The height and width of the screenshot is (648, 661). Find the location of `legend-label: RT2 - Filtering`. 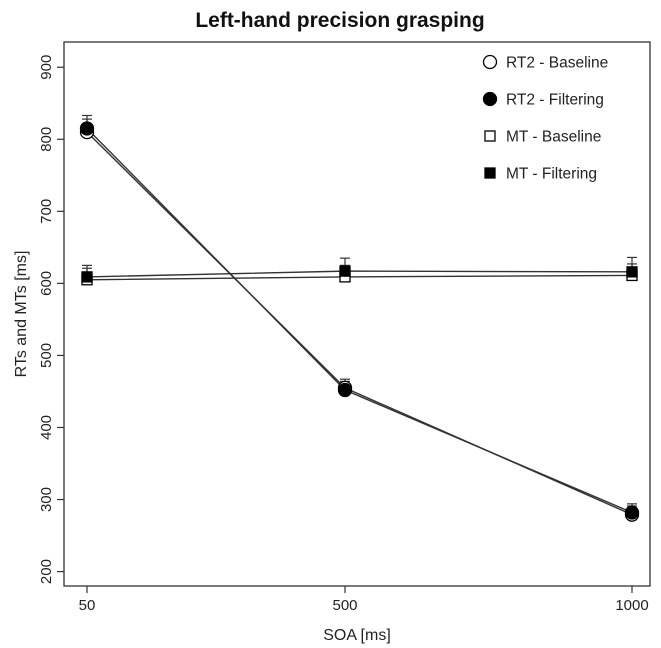

legend-label: RT2 - Filtering is located at coordinates (555, 100).